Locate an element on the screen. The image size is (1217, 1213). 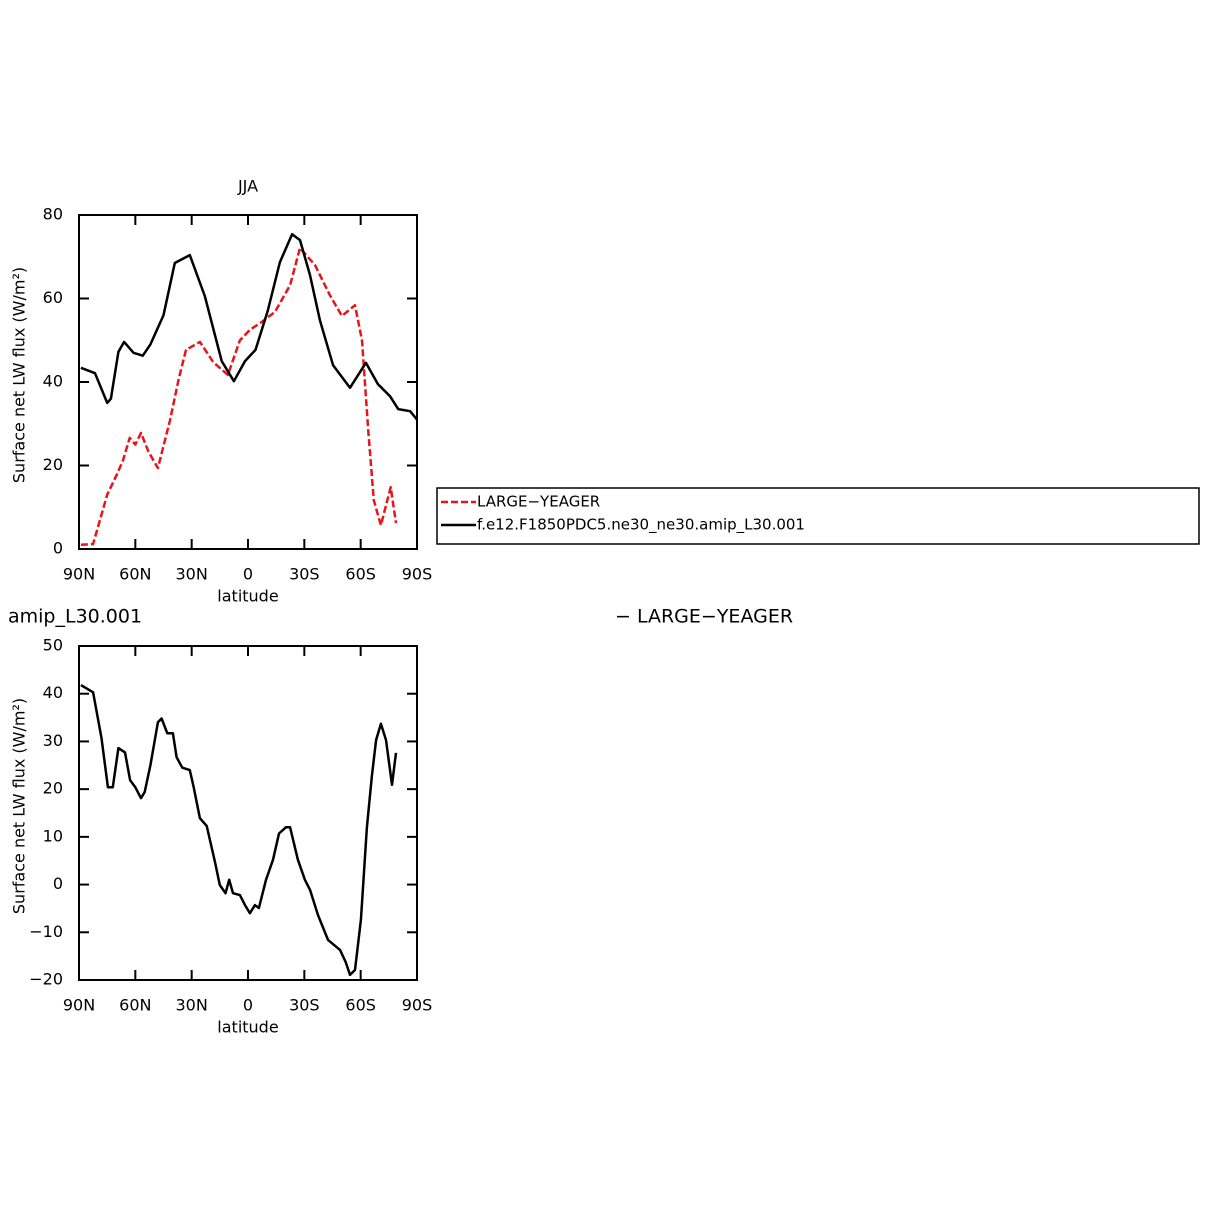
y-tick-label: 50 is located at coordinates (53, 645).